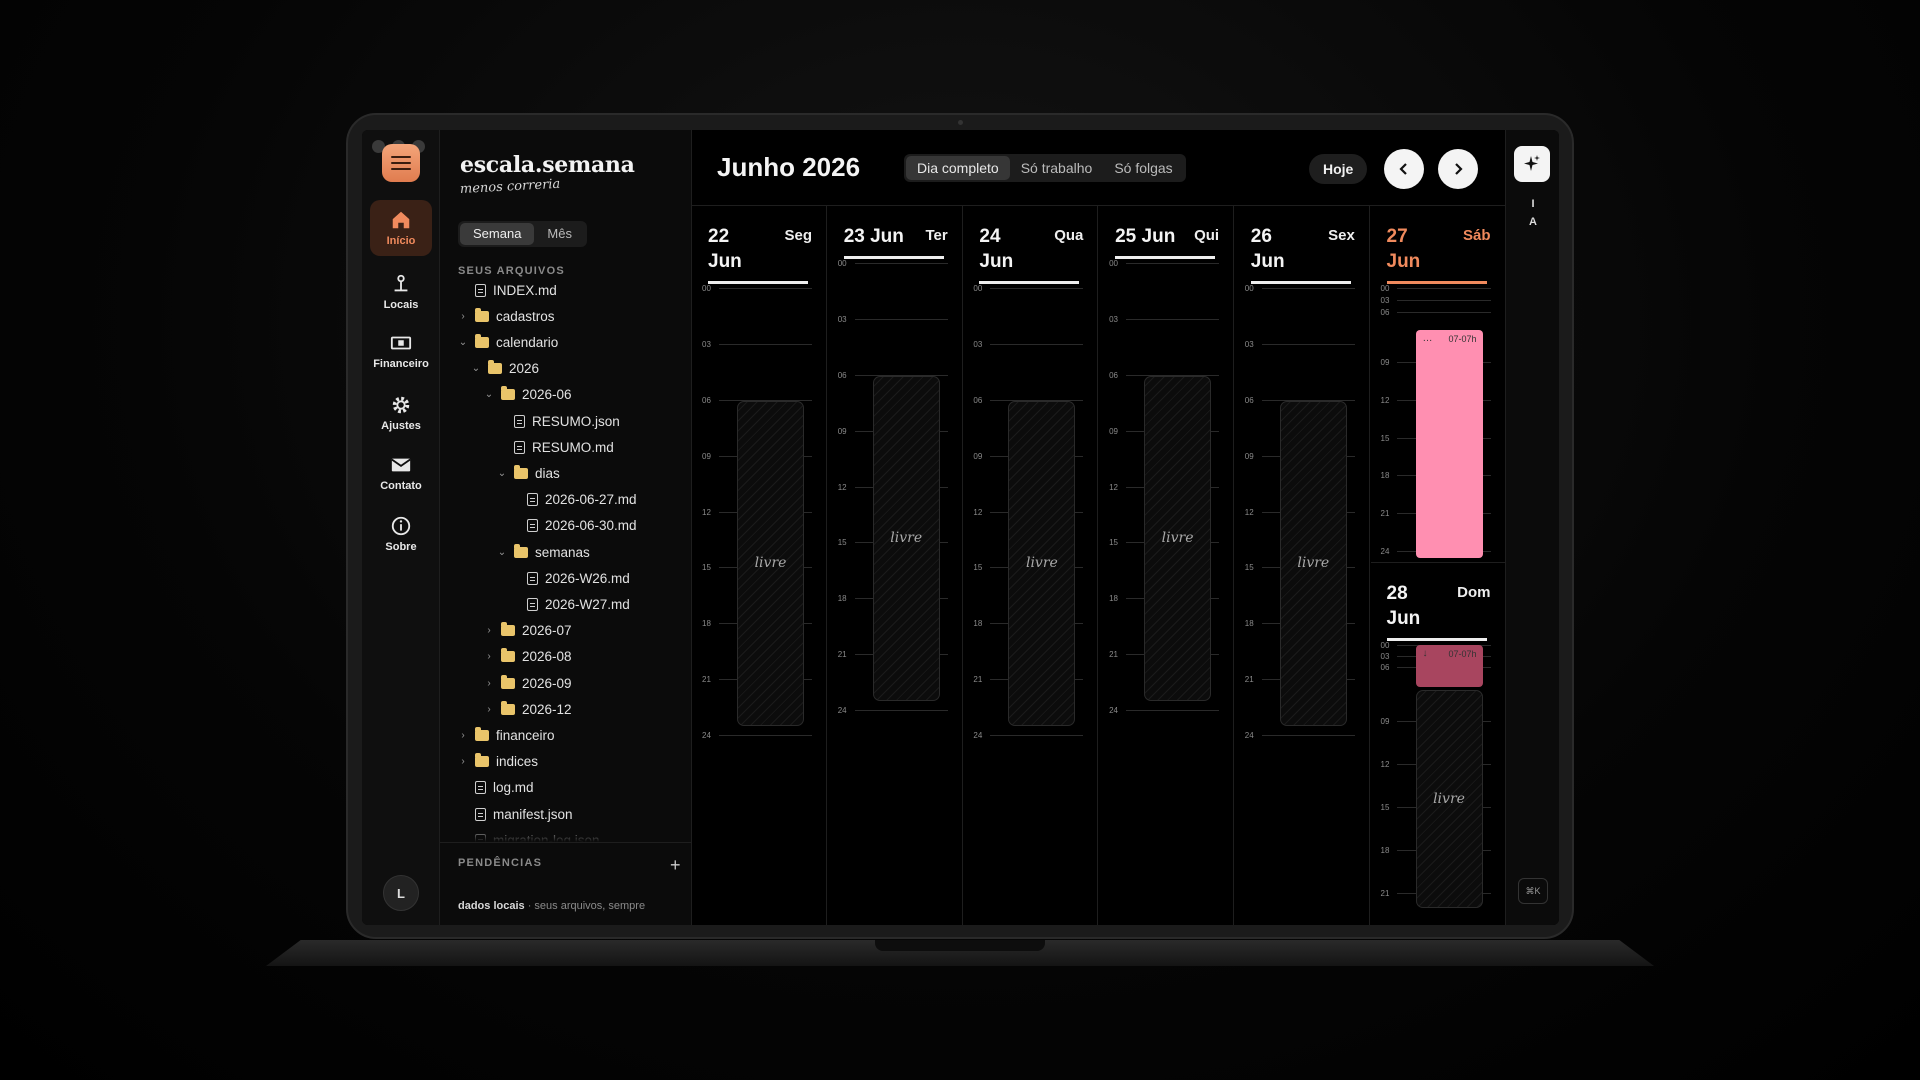  Describe the element at coordinates (996, 261) in the screenshot. I see `day-month: Jun` at that location.